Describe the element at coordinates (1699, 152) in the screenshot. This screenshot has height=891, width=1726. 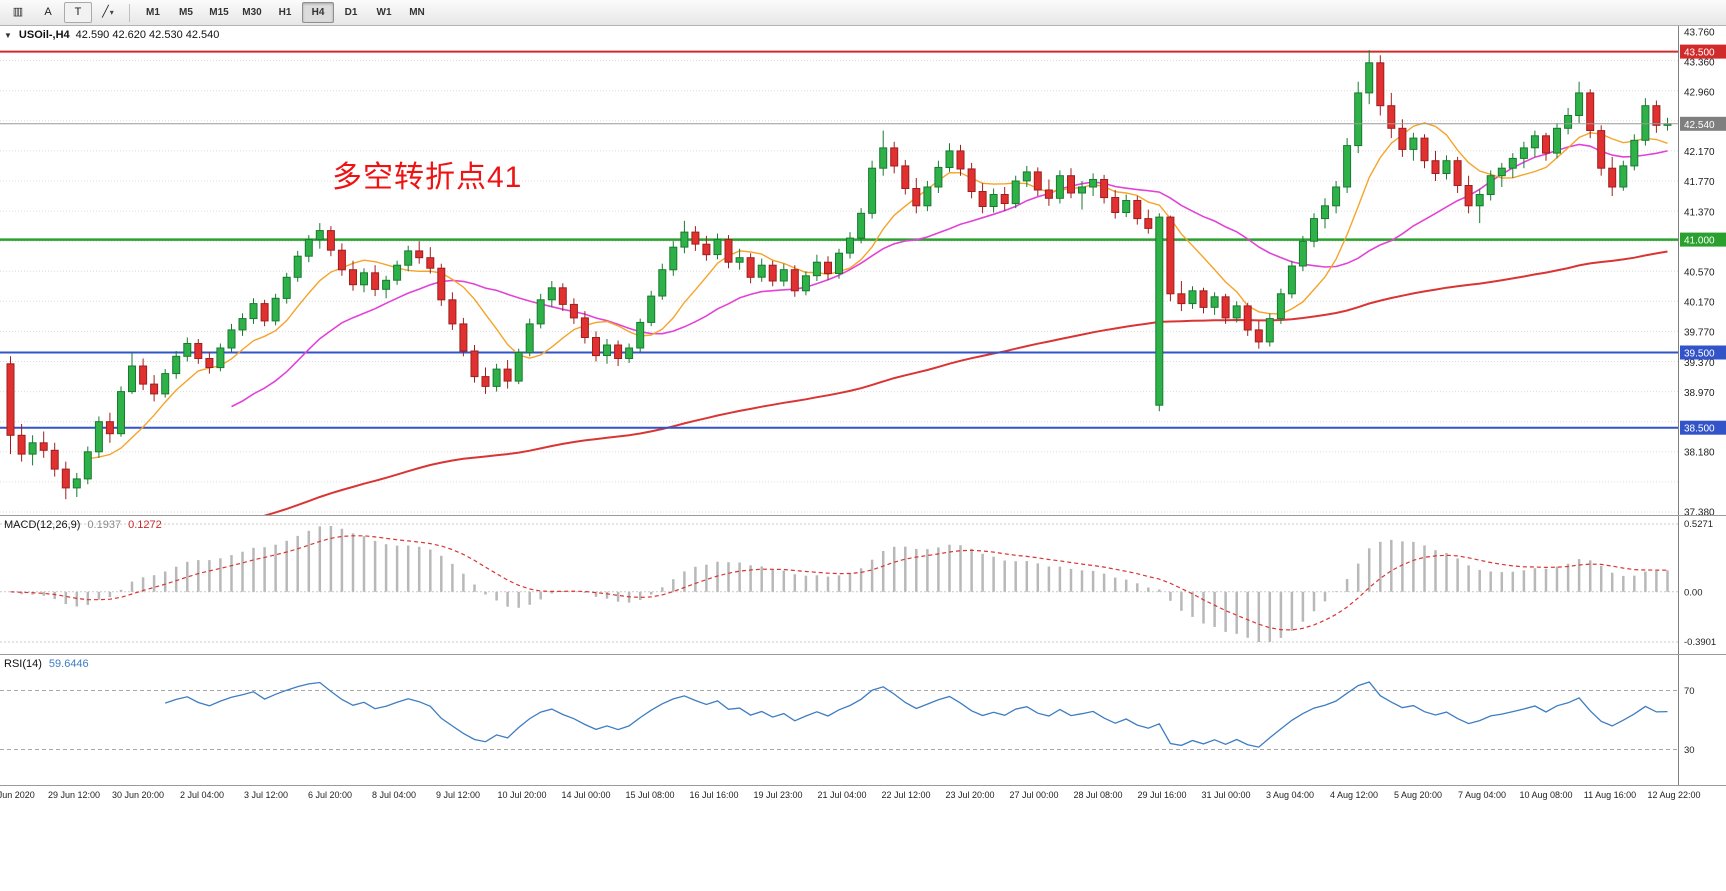
I see `price-label: 42.170` at that location.